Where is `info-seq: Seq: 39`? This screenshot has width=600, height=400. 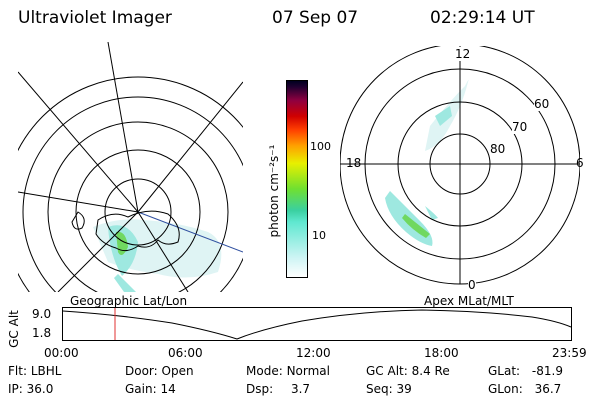 info-seq: Seq: 39 is located at coordinates (389, 389).